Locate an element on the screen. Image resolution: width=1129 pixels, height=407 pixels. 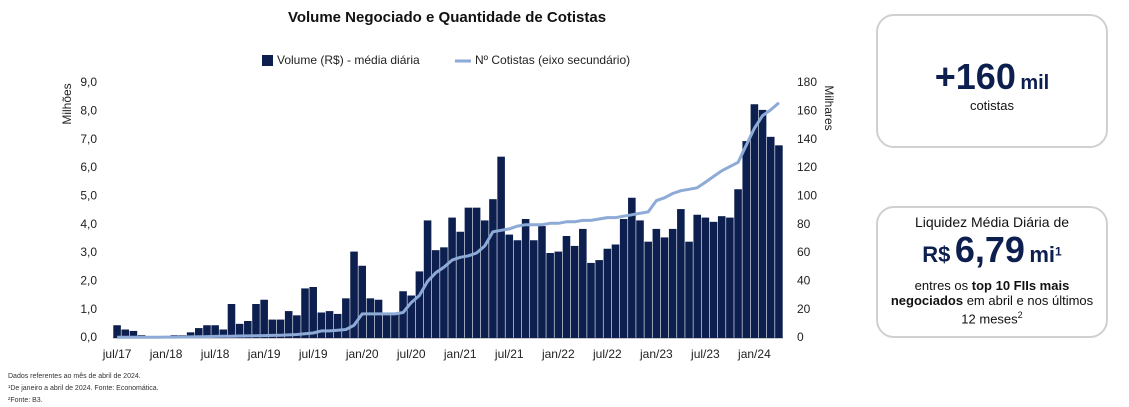
y2-tick-label: 60 is located at coordinates (804, 252).